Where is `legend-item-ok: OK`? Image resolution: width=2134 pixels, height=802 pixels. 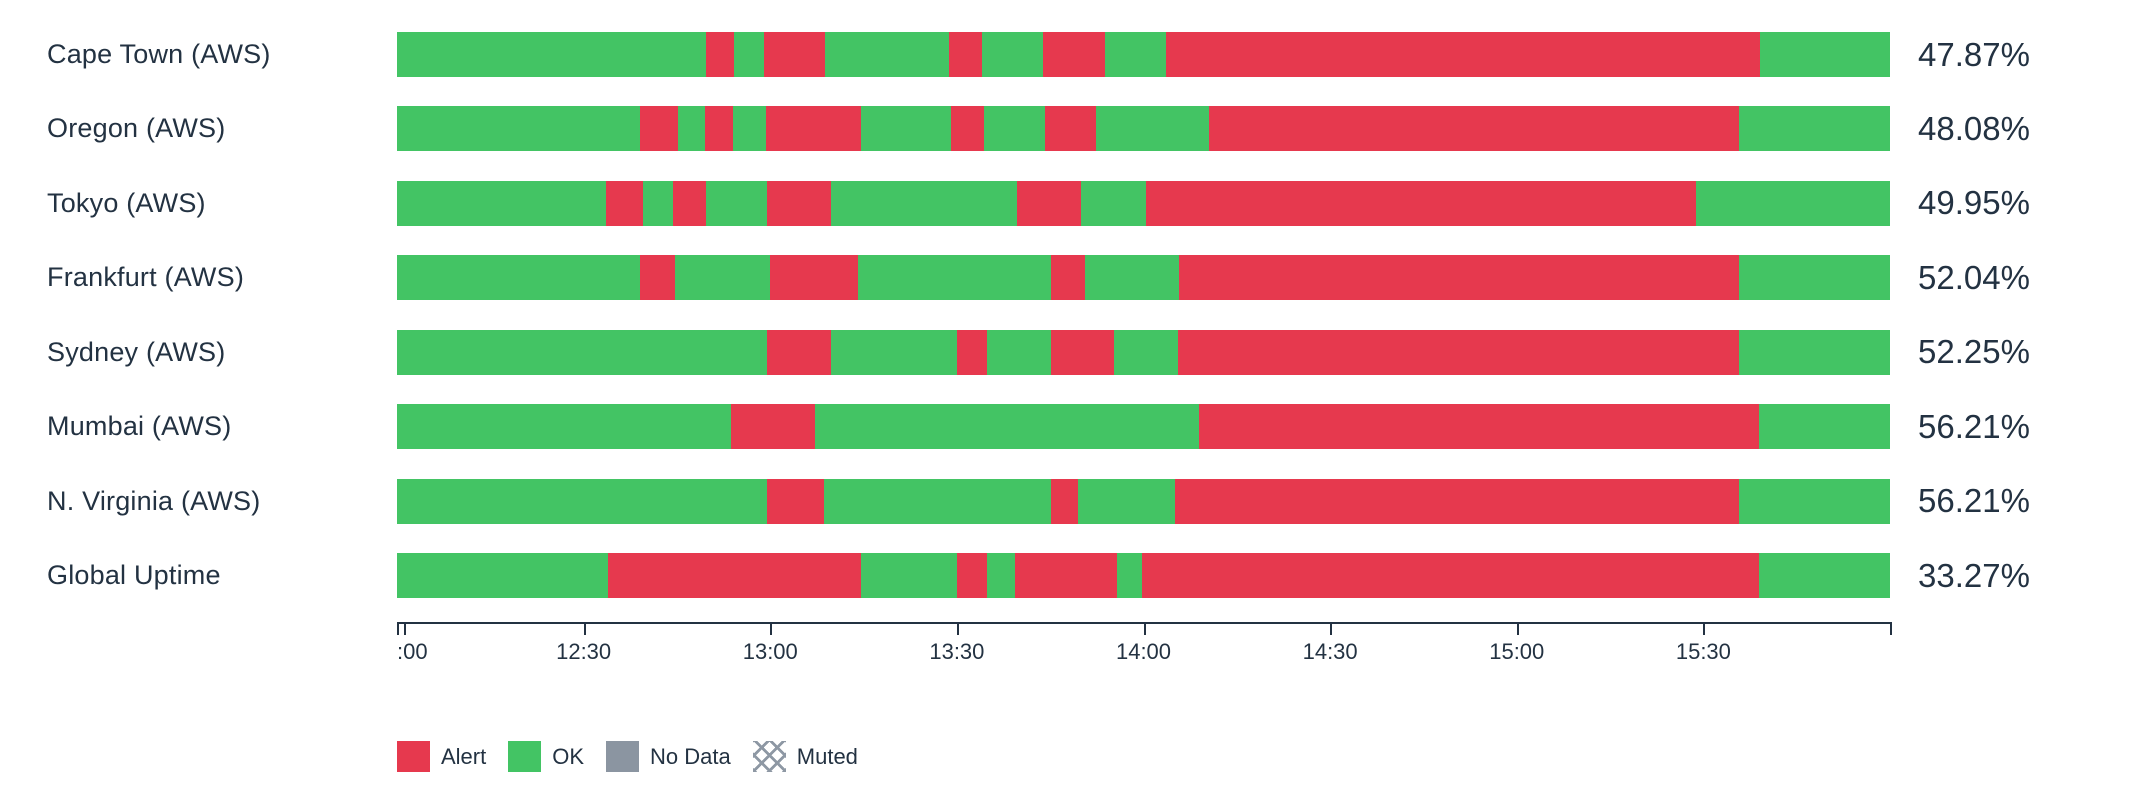
legend-item-ok: OK is located at coordinates (546, 756).